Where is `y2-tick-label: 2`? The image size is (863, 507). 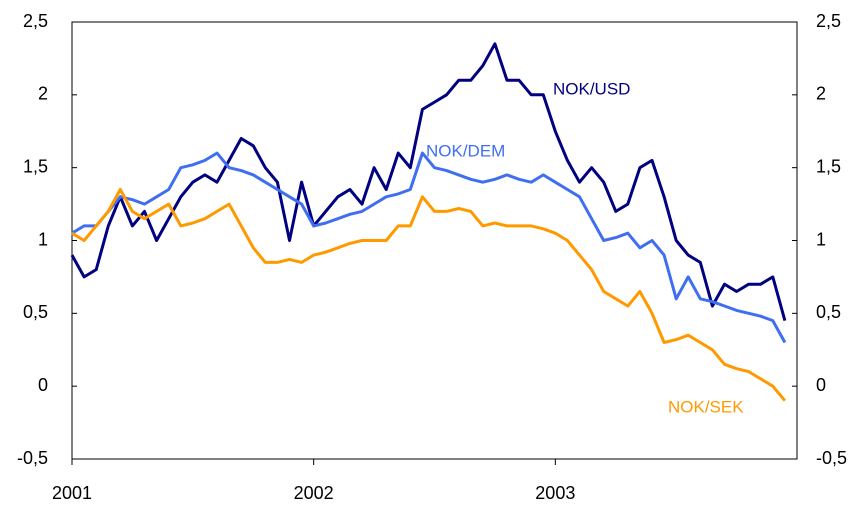
y2-tick-label: 2 is located at coordinates (821, 94).